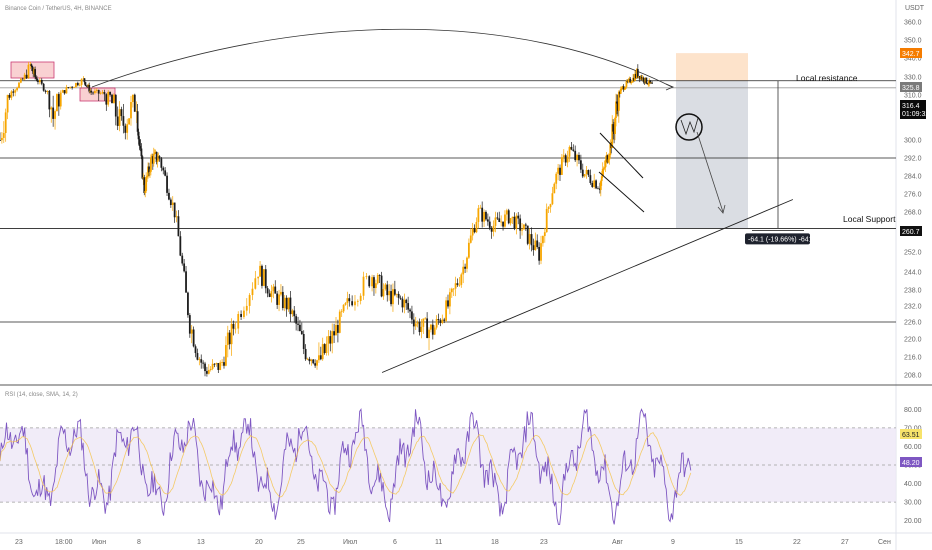 The height and width of the screenshot is (550, 932). I want to click on reversal-circle, so click(689, 127).